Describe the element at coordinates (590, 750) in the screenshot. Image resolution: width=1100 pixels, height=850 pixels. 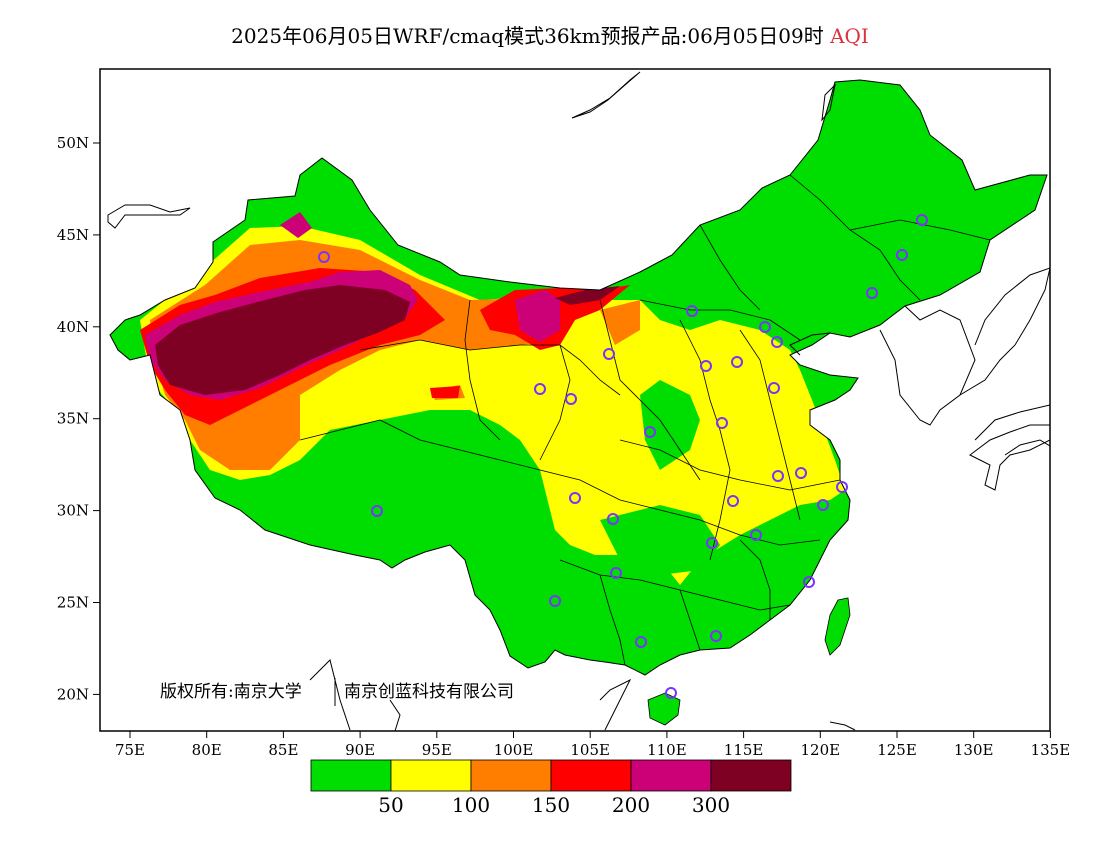
I see `lon-tick-label: 105E` at that location.